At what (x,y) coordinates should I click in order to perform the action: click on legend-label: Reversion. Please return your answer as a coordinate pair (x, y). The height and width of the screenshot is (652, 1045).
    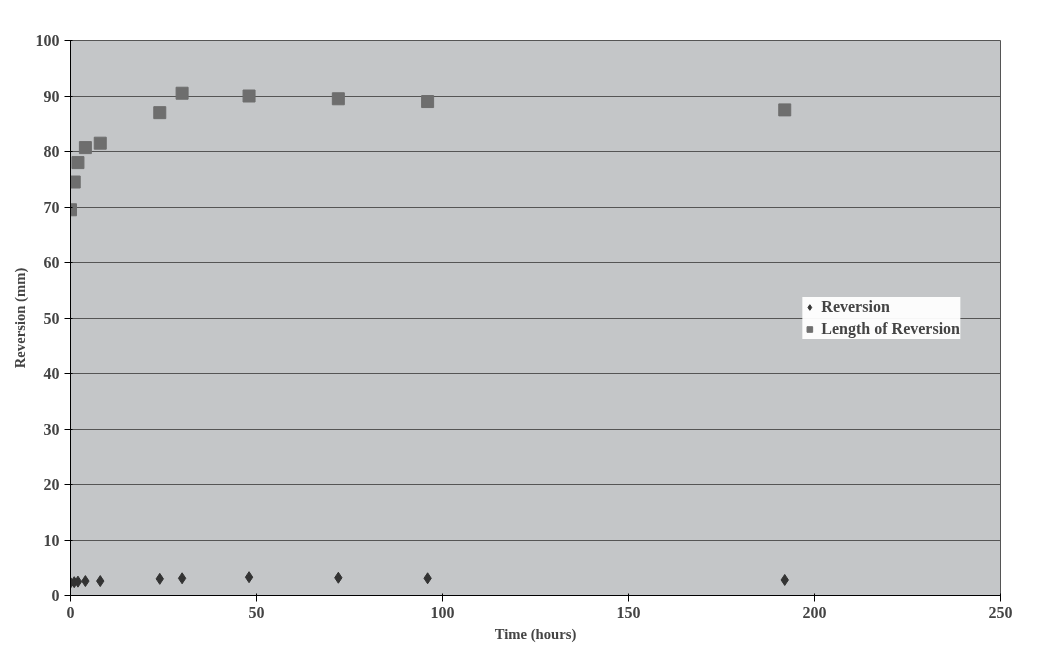
    Looking at the image, I should click on (855, 306).